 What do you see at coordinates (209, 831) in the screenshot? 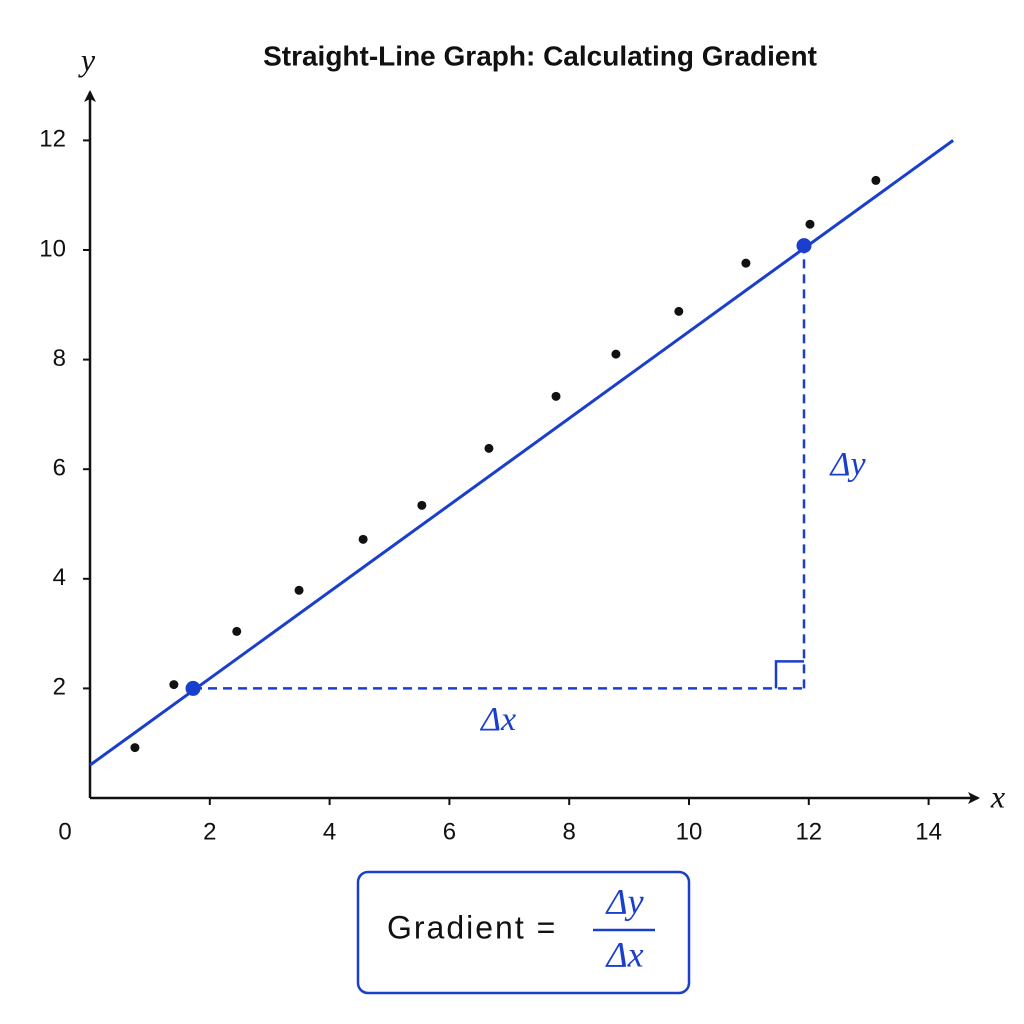
I see `x-tick-label: 2` at bounding box center [209, 831].